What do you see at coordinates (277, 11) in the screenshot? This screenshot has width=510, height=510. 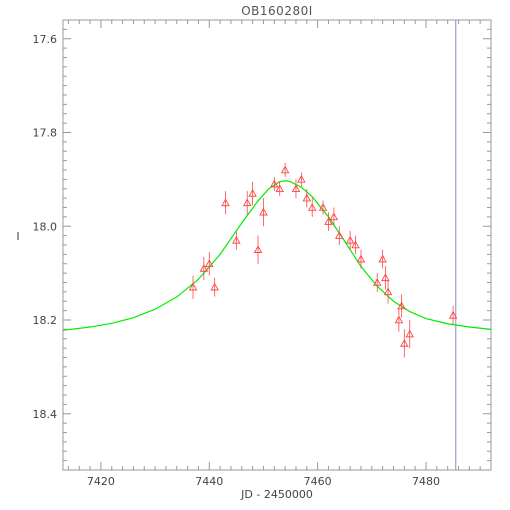 I see `chart-title: OB160280I` at bounding box center [277, 11].